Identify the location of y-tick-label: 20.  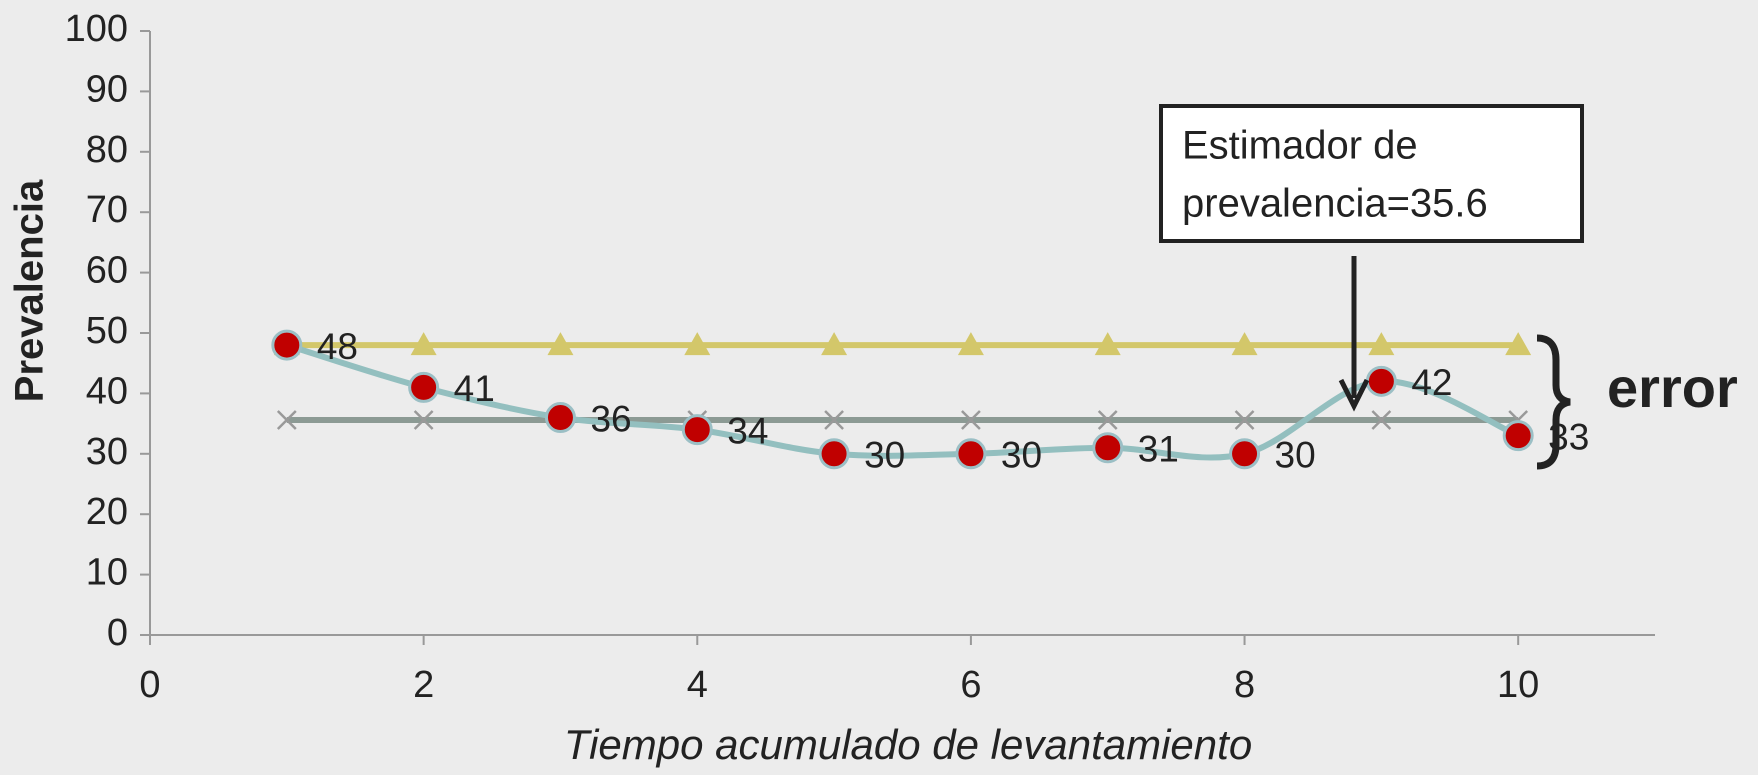
(107, 512).